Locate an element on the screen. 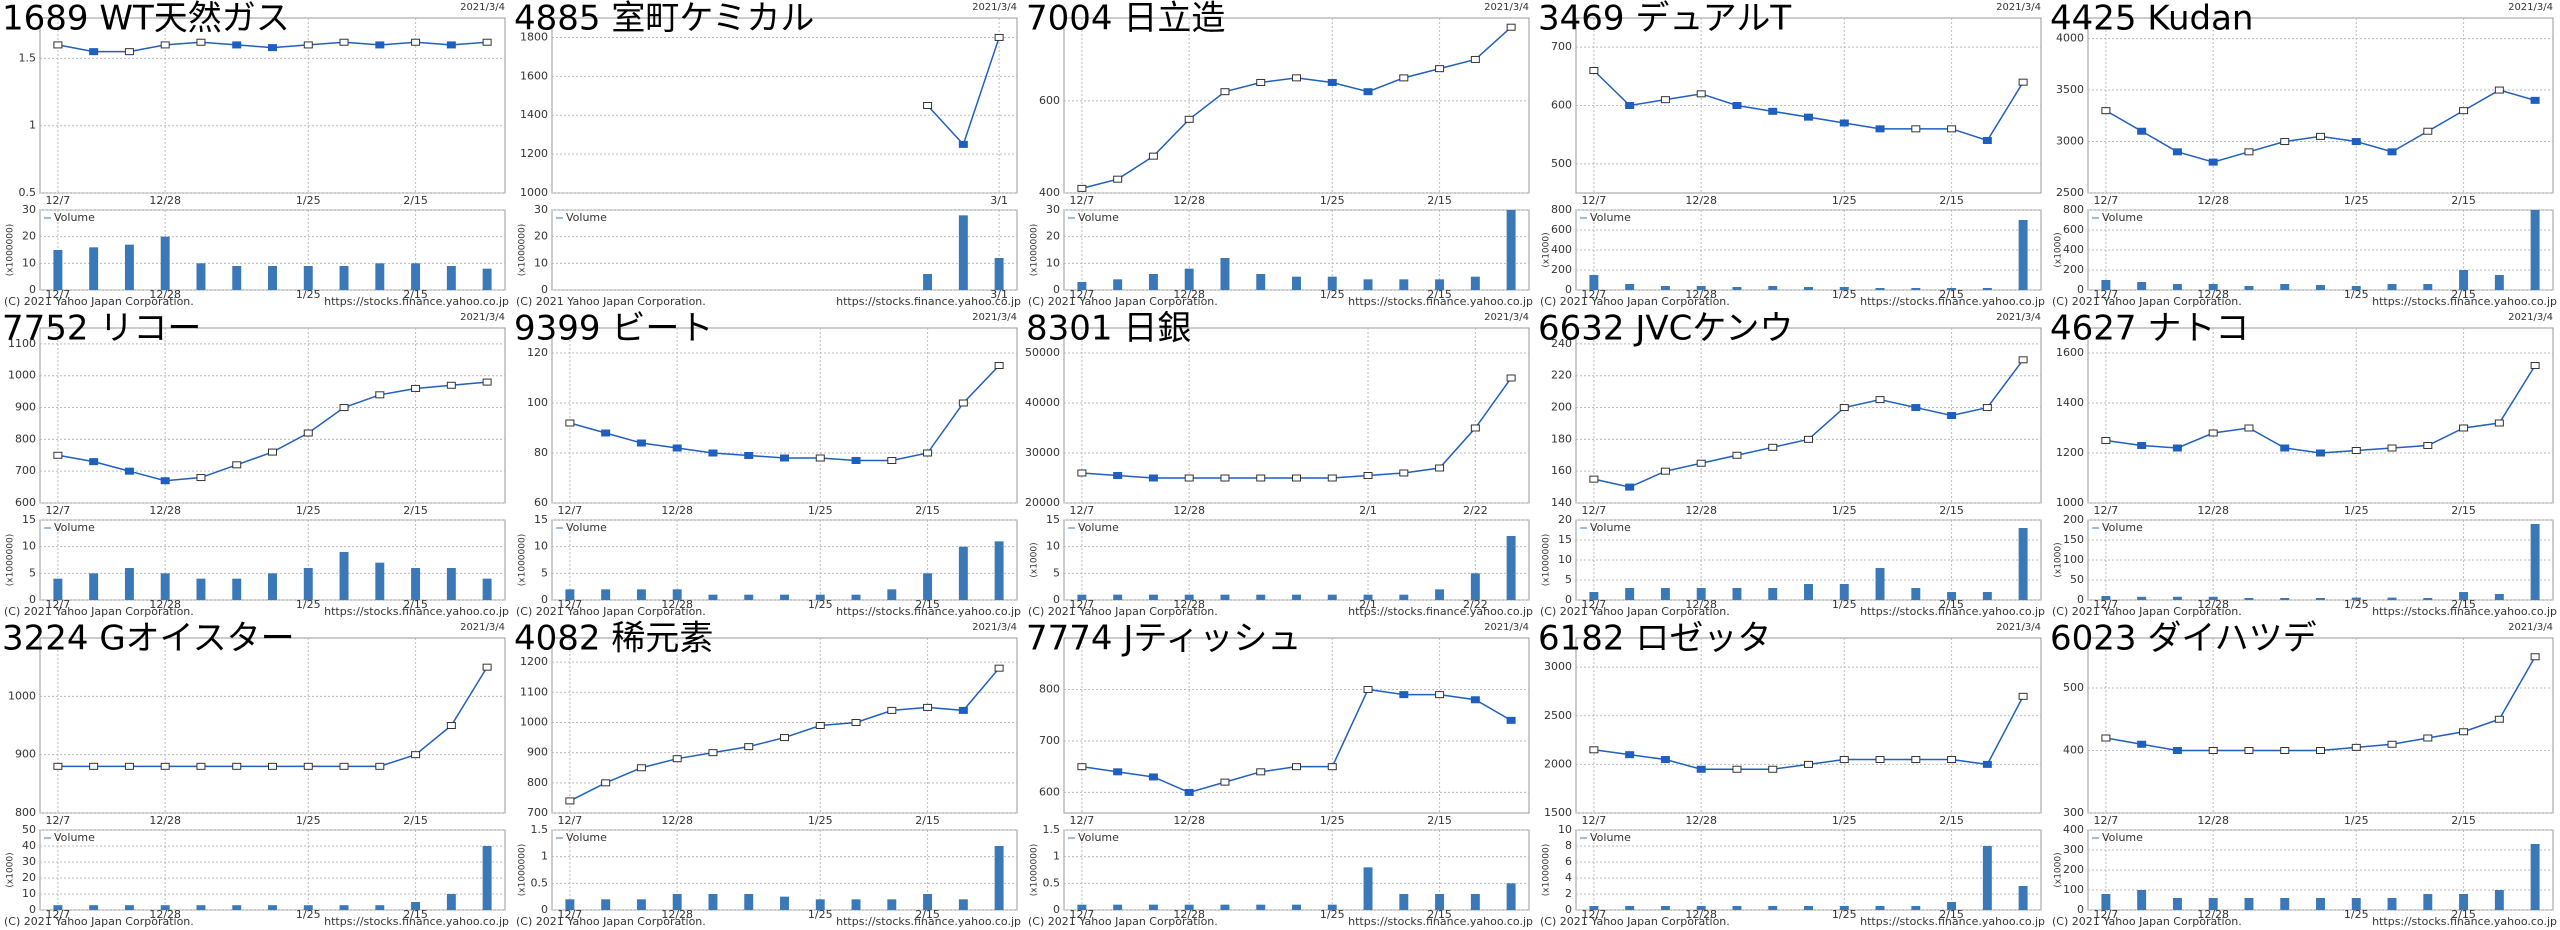 The image size is (2560, 930). chart-title: 3224 Gオイスター is located at coordinates (148, 639).